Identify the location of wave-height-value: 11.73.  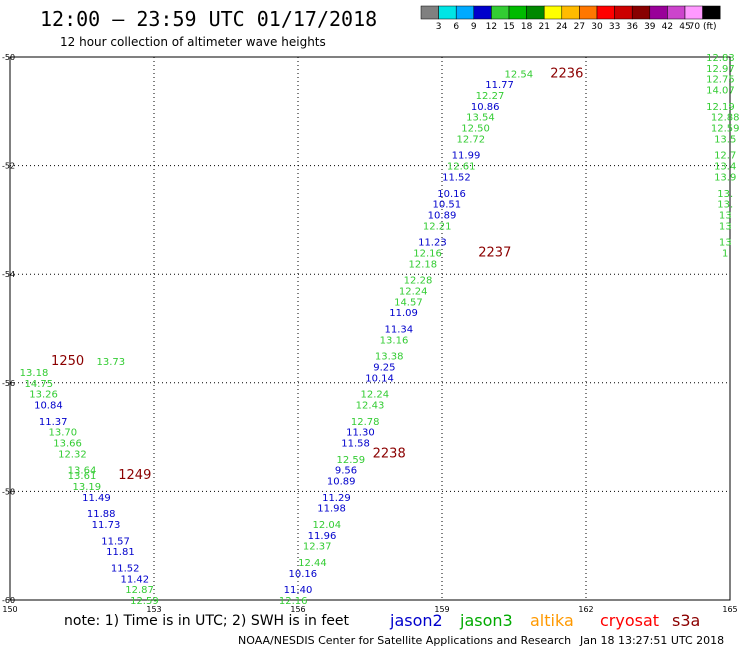
(106, 525).